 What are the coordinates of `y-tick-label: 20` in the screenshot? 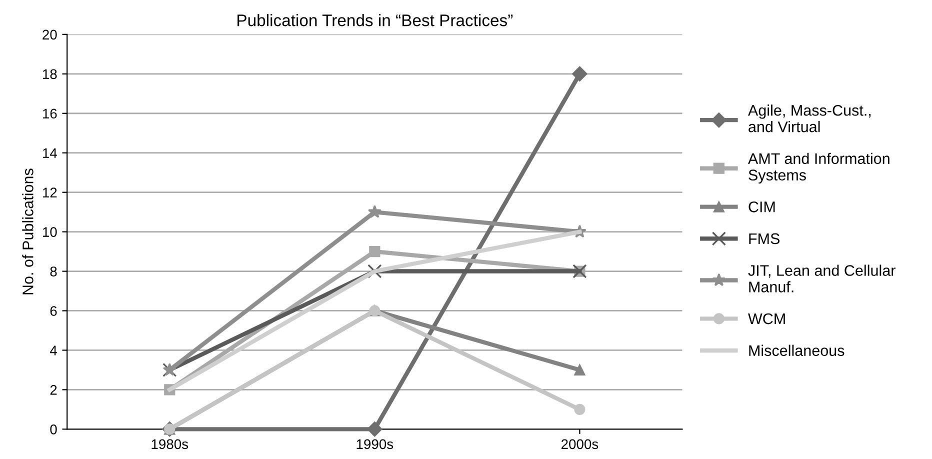 It's located at (49, 35).